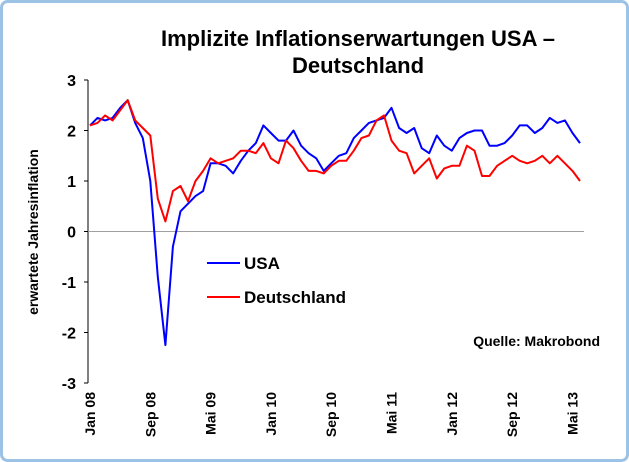 Image resolution: width=629 pixels, height=462 pixels. Describe the element at coordinates (90, 414) in the screenshot. I see `x-tick-label: Jan 08` at that location.